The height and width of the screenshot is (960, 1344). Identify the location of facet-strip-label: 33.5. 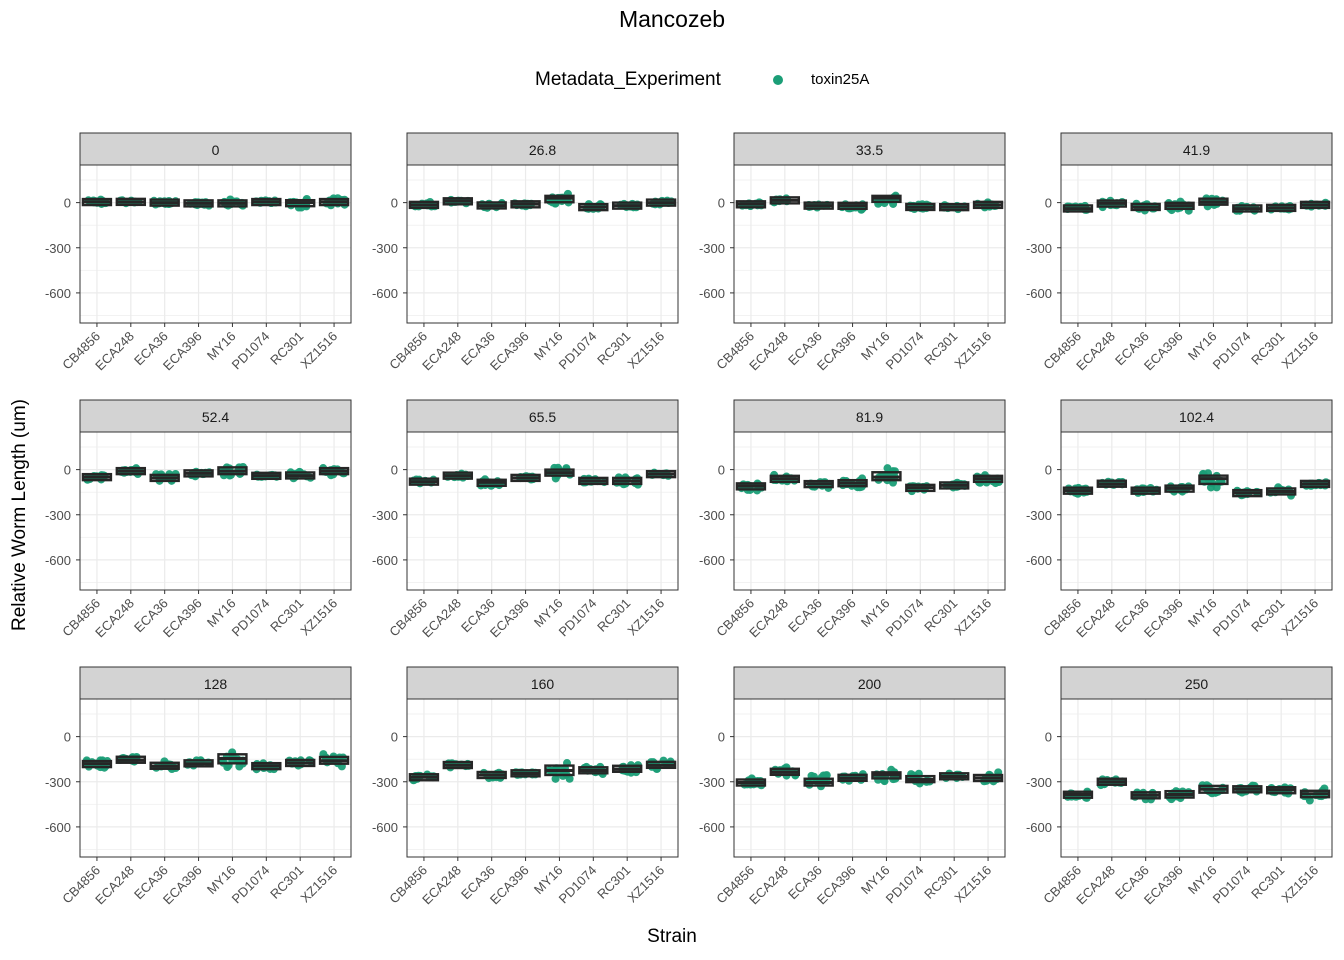
(869, 150).